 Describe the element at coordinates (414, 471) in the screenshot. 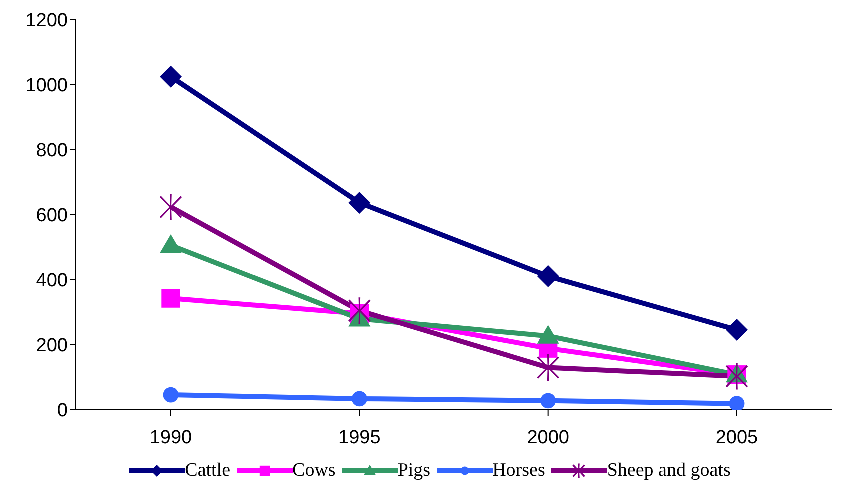

I see `legend-label: Pigs` at that location.